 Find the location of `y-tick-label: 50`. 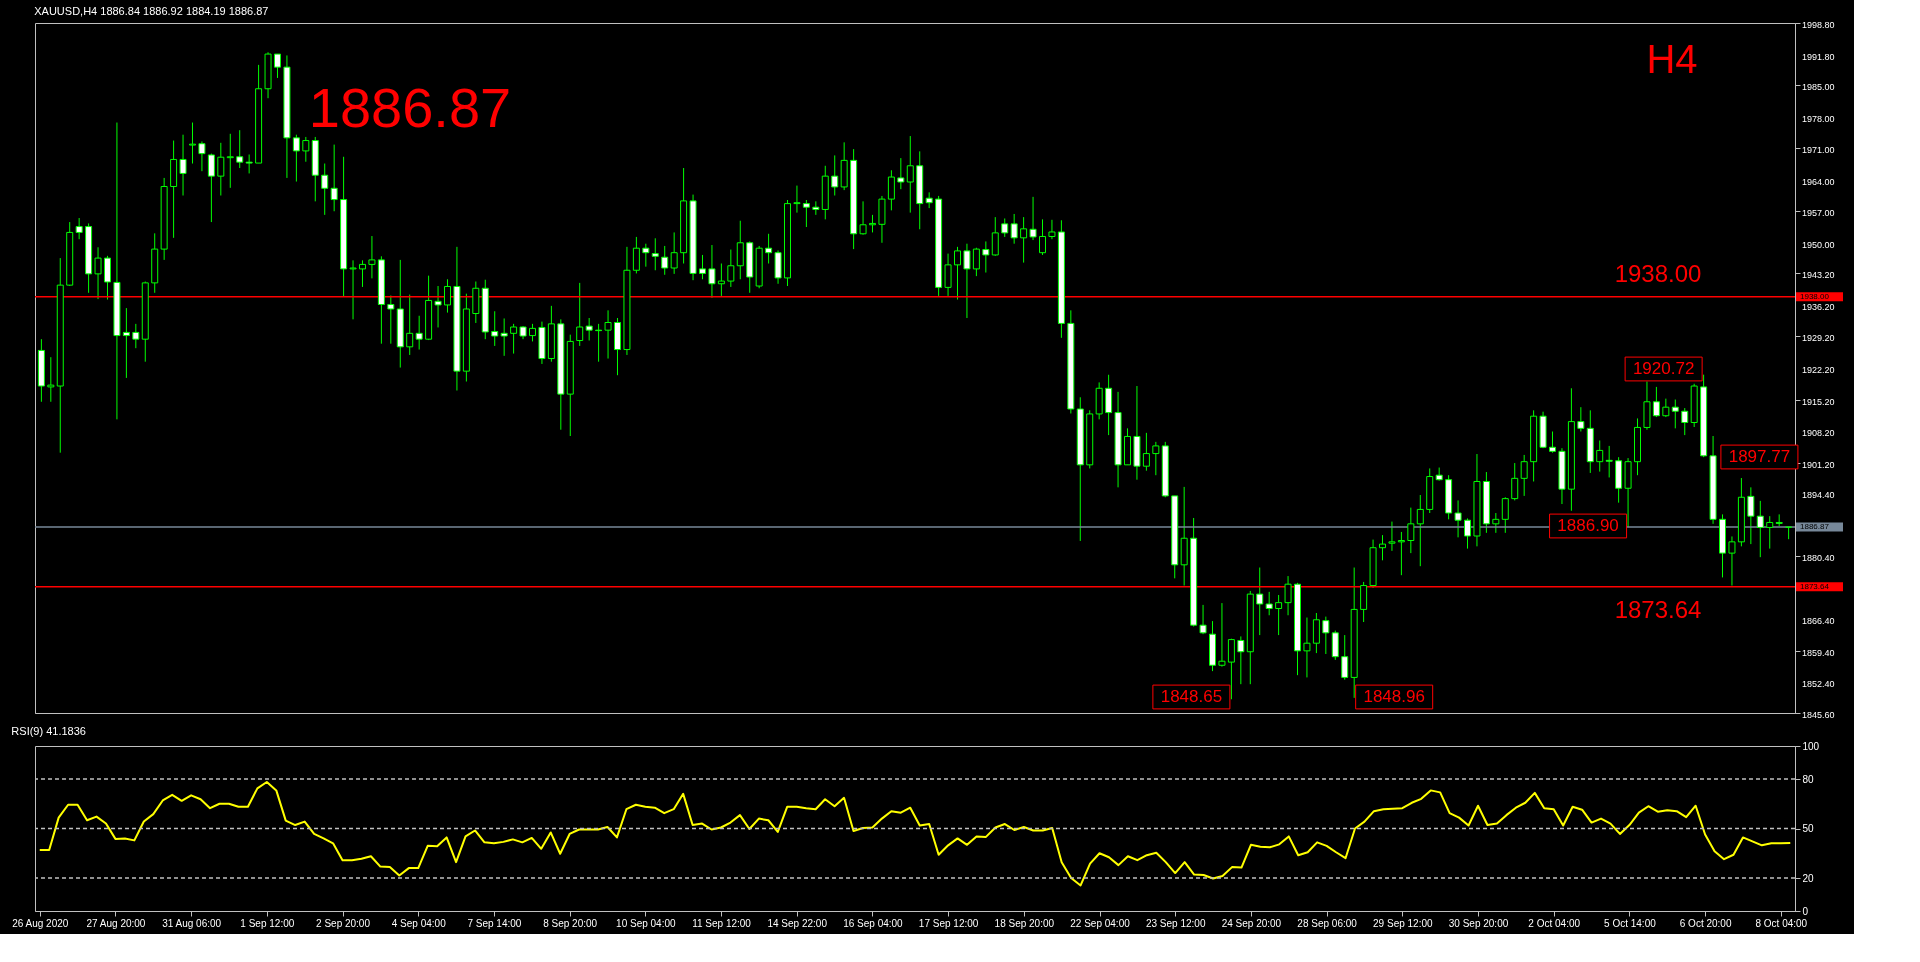

y-tick-label: 50 is located at coordinates (1808, 828).